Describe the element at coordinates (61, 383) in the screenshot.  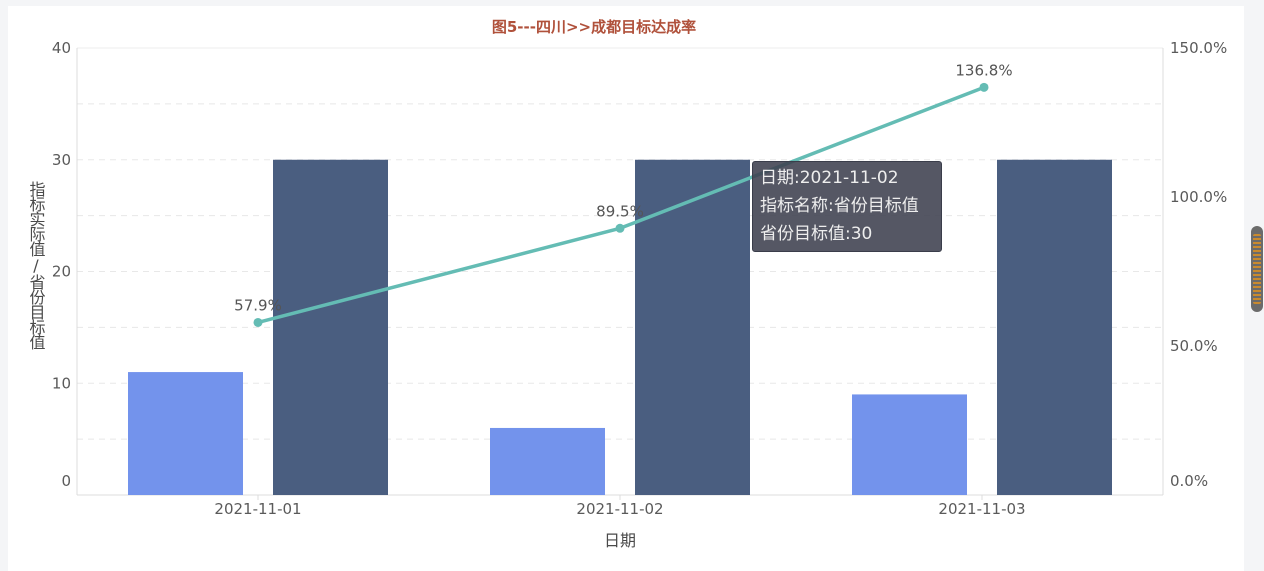
I see `y-tick-label: 10` at that location.